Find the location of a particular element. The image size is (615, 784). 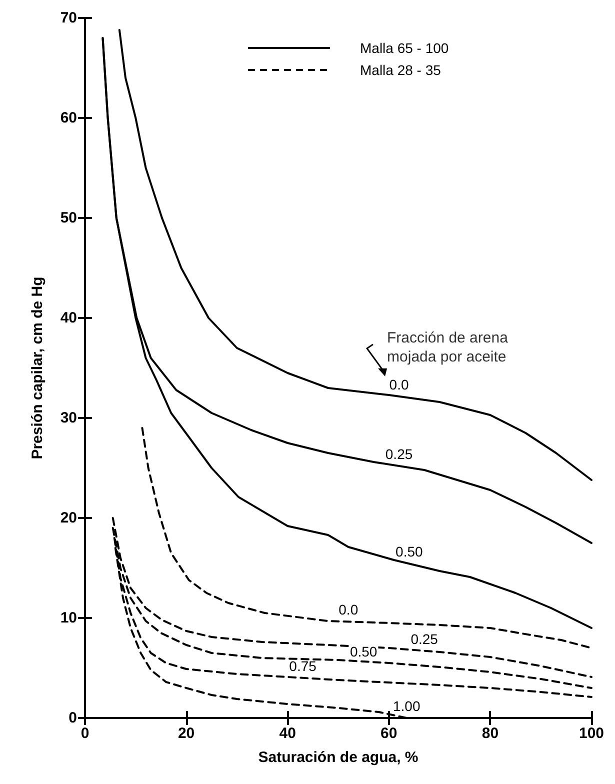

y-tick-label: 50 is located at coordinates (68, 218).